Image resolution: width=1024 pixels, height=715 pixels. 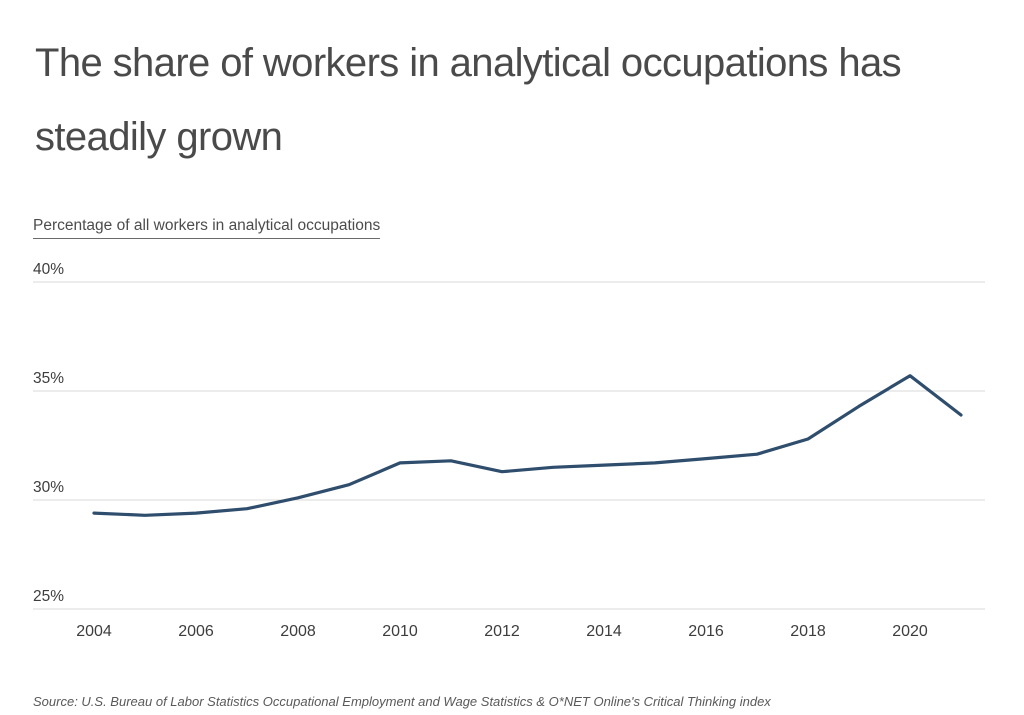 I want to click on x-tick-label: 2004, so click(x=94, y=631).